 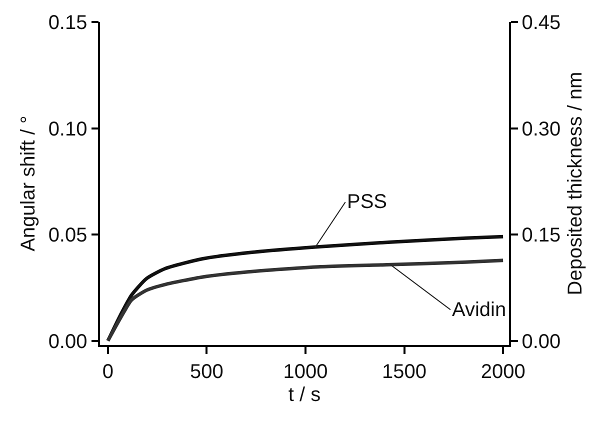 I want to click on y2-tick-label: 0.30, so click(x=541, y=129).